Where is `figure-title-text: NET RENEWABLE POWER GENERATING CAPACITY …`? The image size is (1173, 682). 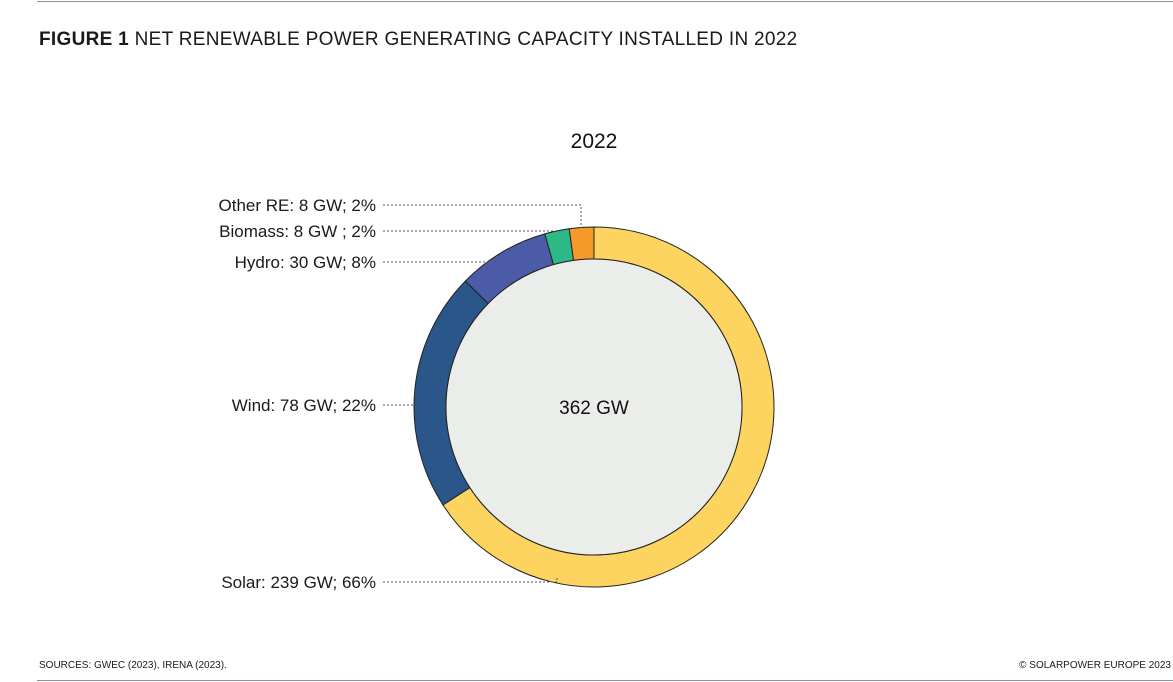 figure-title-text: NET RENEWABLE POWER GENERATING CAPACITY … is located at coordinates (466, 39).